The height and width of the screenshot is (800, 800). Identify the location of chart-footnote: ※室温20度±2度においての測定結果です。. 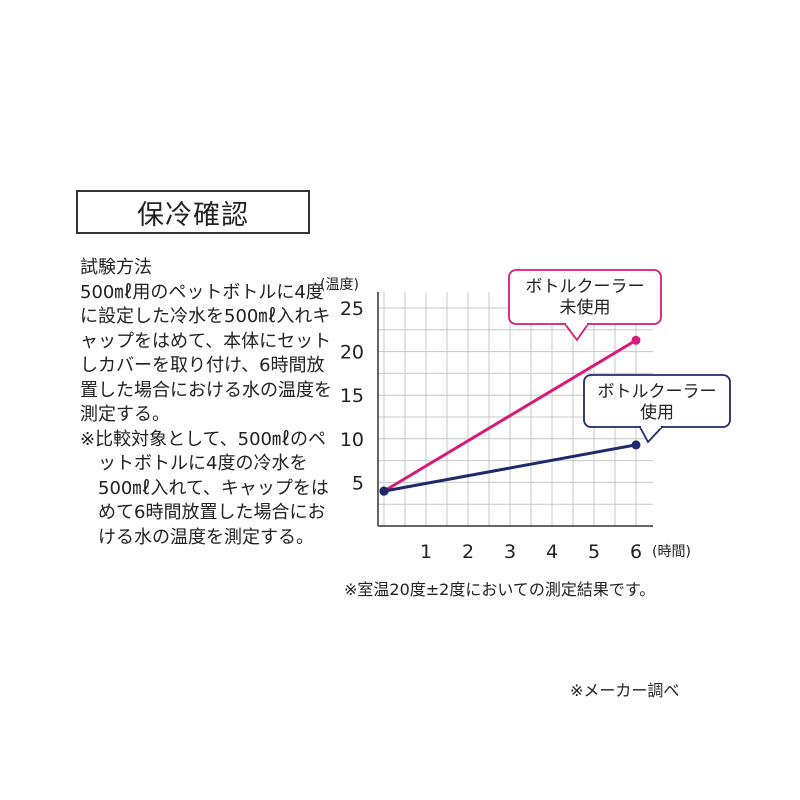
(500, 589).